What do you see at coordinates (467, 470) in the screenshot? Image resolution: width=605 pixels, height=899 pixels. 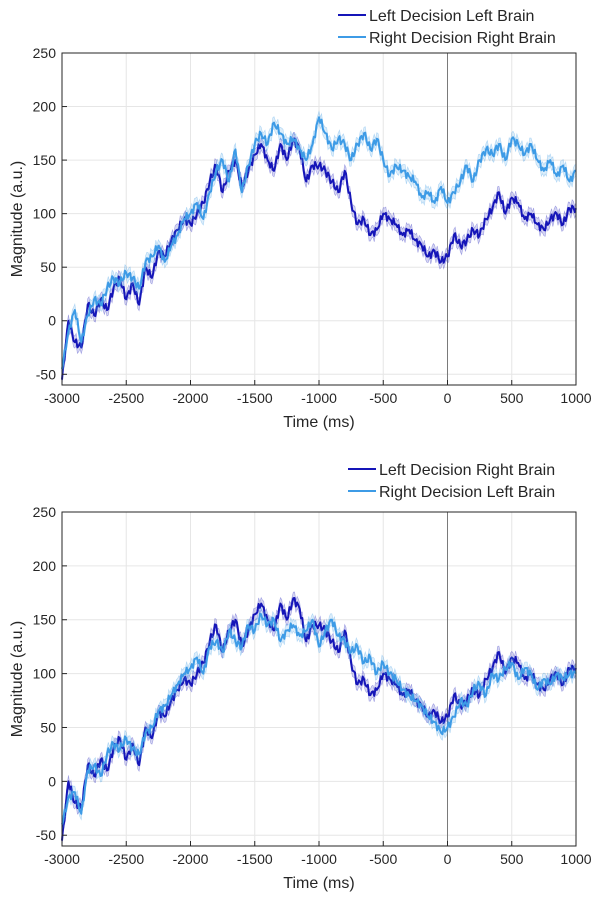 I see `legend-label: Left Decision Right Brain` at bounding box center [467, 470].